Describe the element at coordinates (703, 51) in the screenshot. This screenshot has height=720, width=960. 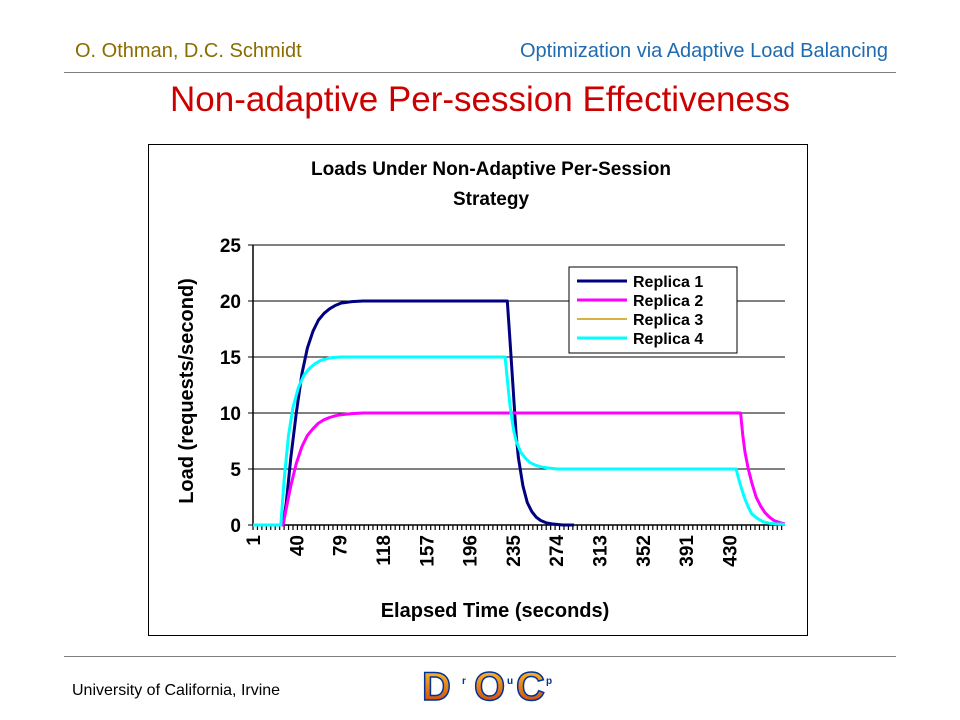
I see `header-topic: Optimization via Adaptive Load Balancing` at that location.